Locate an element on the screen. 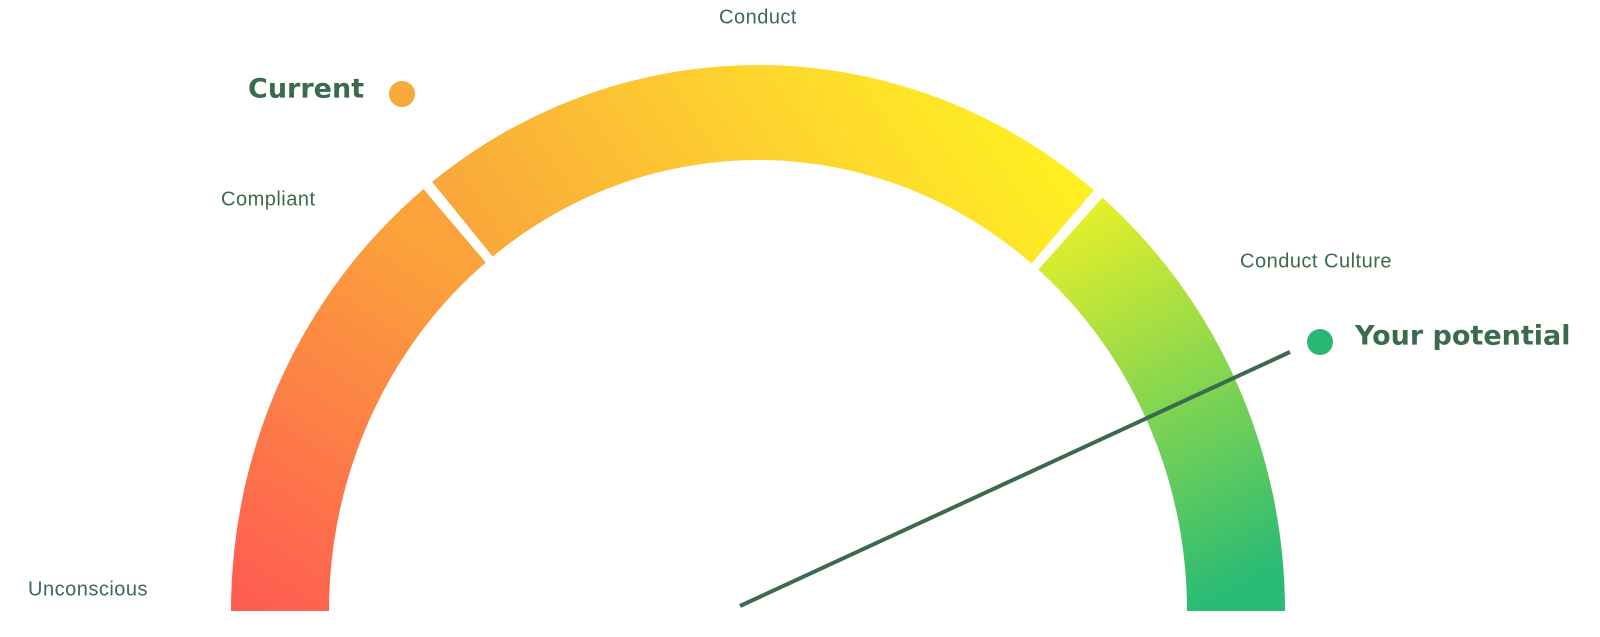 This screenshot has width=1600, height=637. needle is located at coordinates (1015, 479).